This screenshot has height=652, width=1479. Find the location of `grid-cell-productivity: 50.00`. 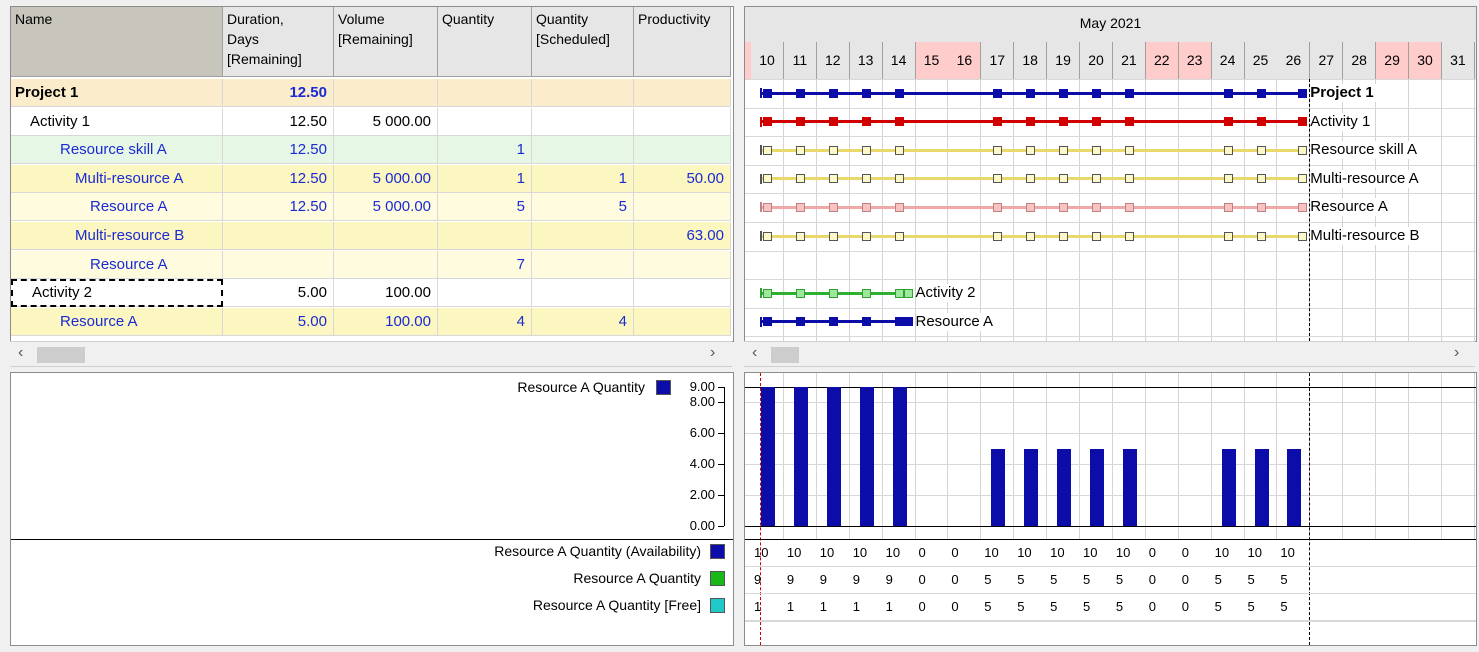

grid-cell-productivity: 50.00 is located at coordinates (682, 178).